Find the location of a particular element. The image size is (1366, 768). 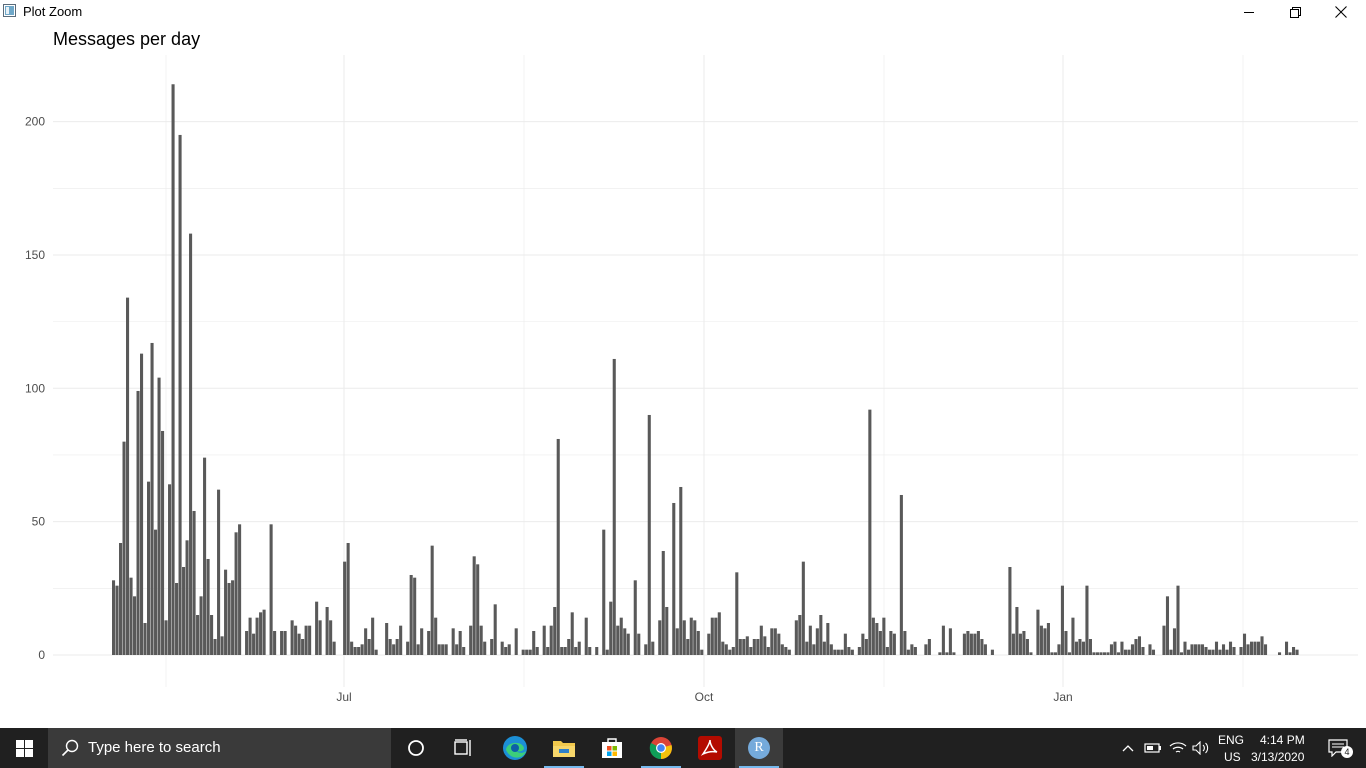

language-indicator: ENG US is located at coordinates (1231, 748).